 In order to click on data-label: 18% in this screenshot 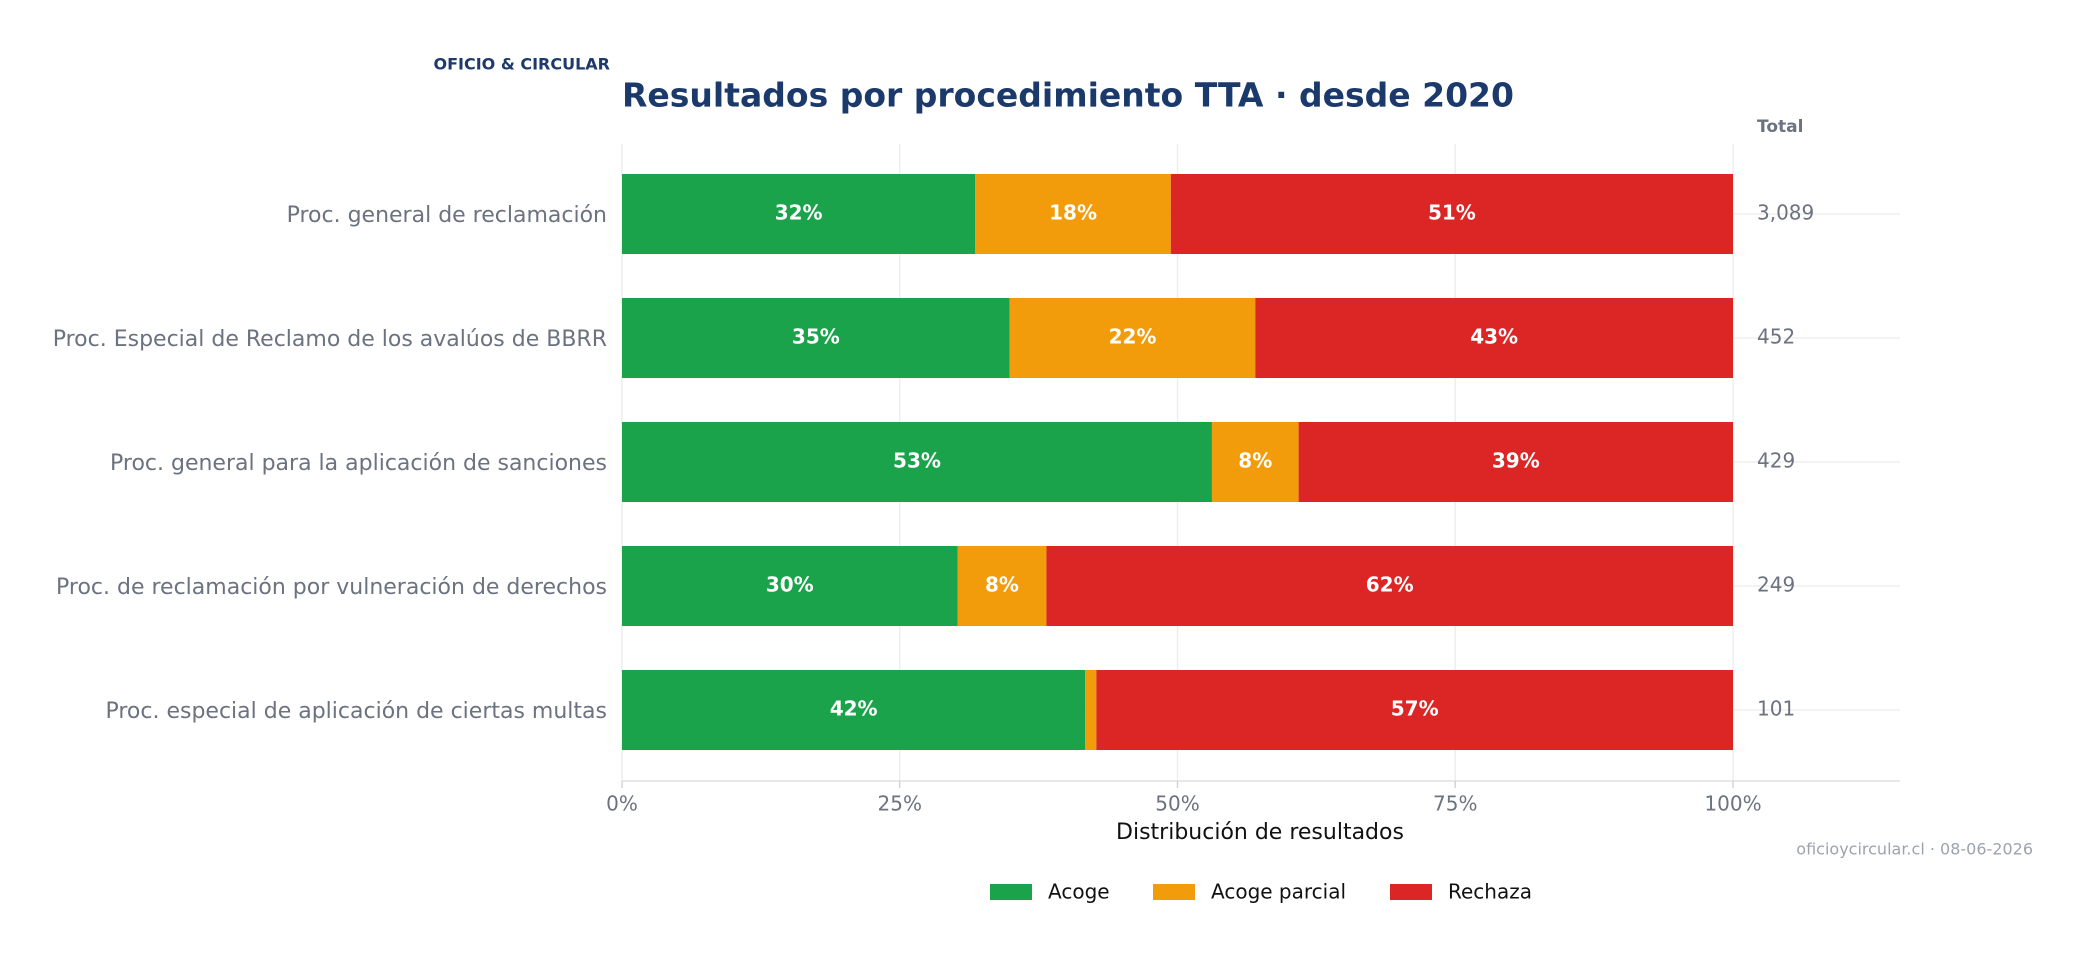, I will do `click(1073, 213)`.